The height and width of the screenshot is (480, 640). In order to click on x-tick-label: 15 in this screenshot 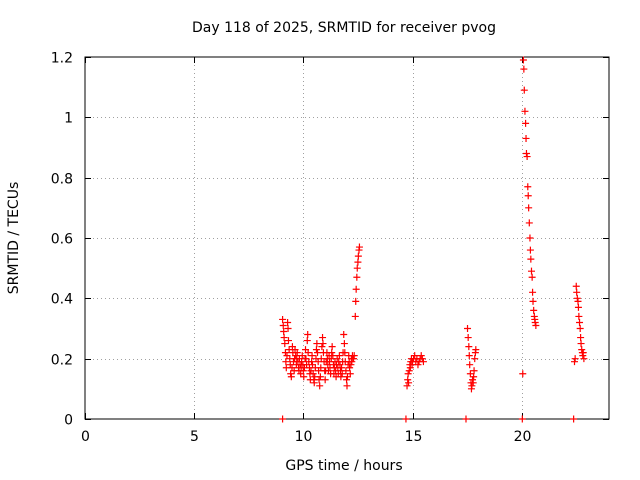, I will do `click(414, 437)`.